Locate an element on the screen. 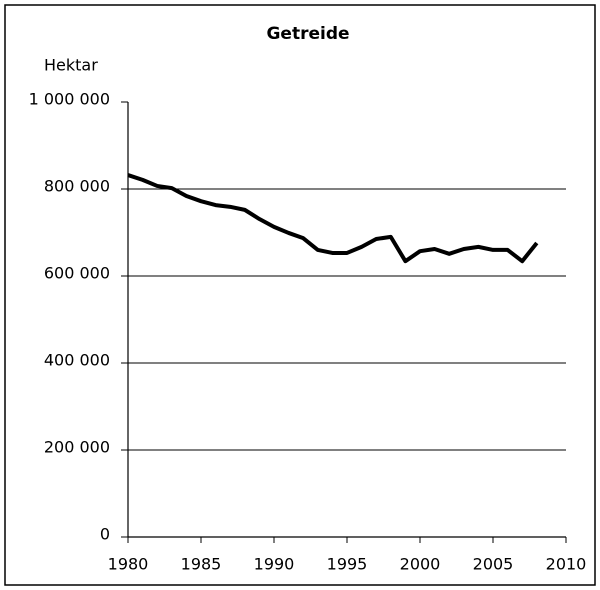  y-tick-label: 200 000 is located at coordinates (77, 447).